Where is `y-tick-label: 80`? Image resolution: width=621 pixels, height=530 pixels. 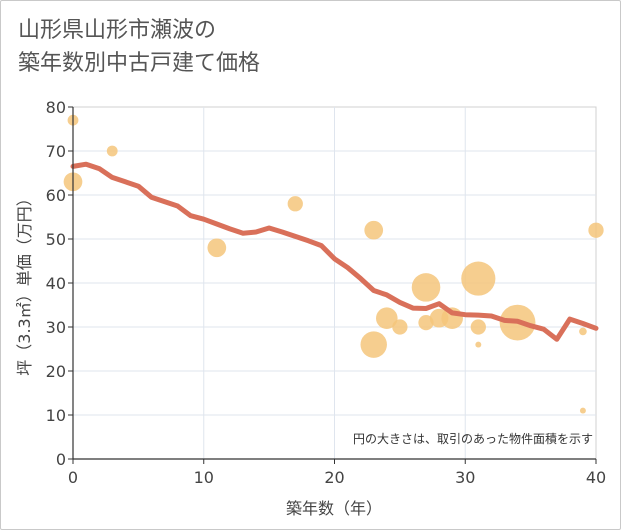
y-tick-label: 80 is located at coordinates (56, 107).